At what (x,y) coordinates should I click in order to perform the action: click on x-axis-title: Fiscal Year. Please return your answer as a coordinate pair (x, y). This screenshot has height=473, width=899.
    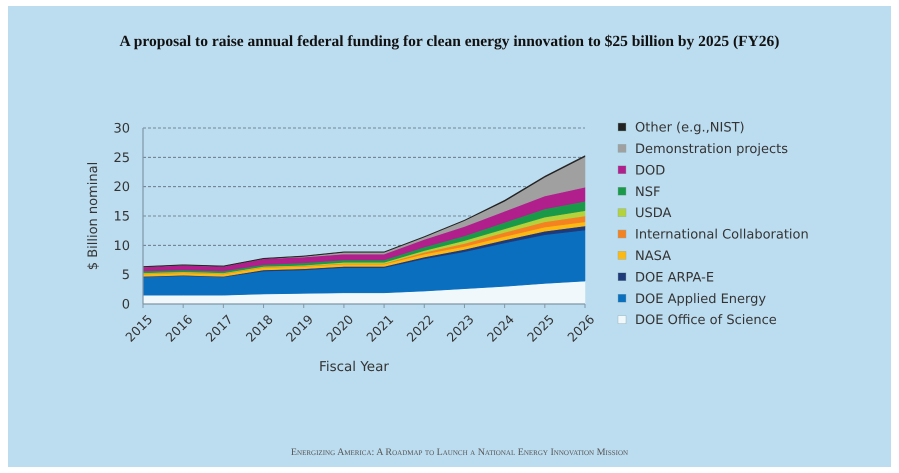
    Looking at the image, I should click on (354, 367).